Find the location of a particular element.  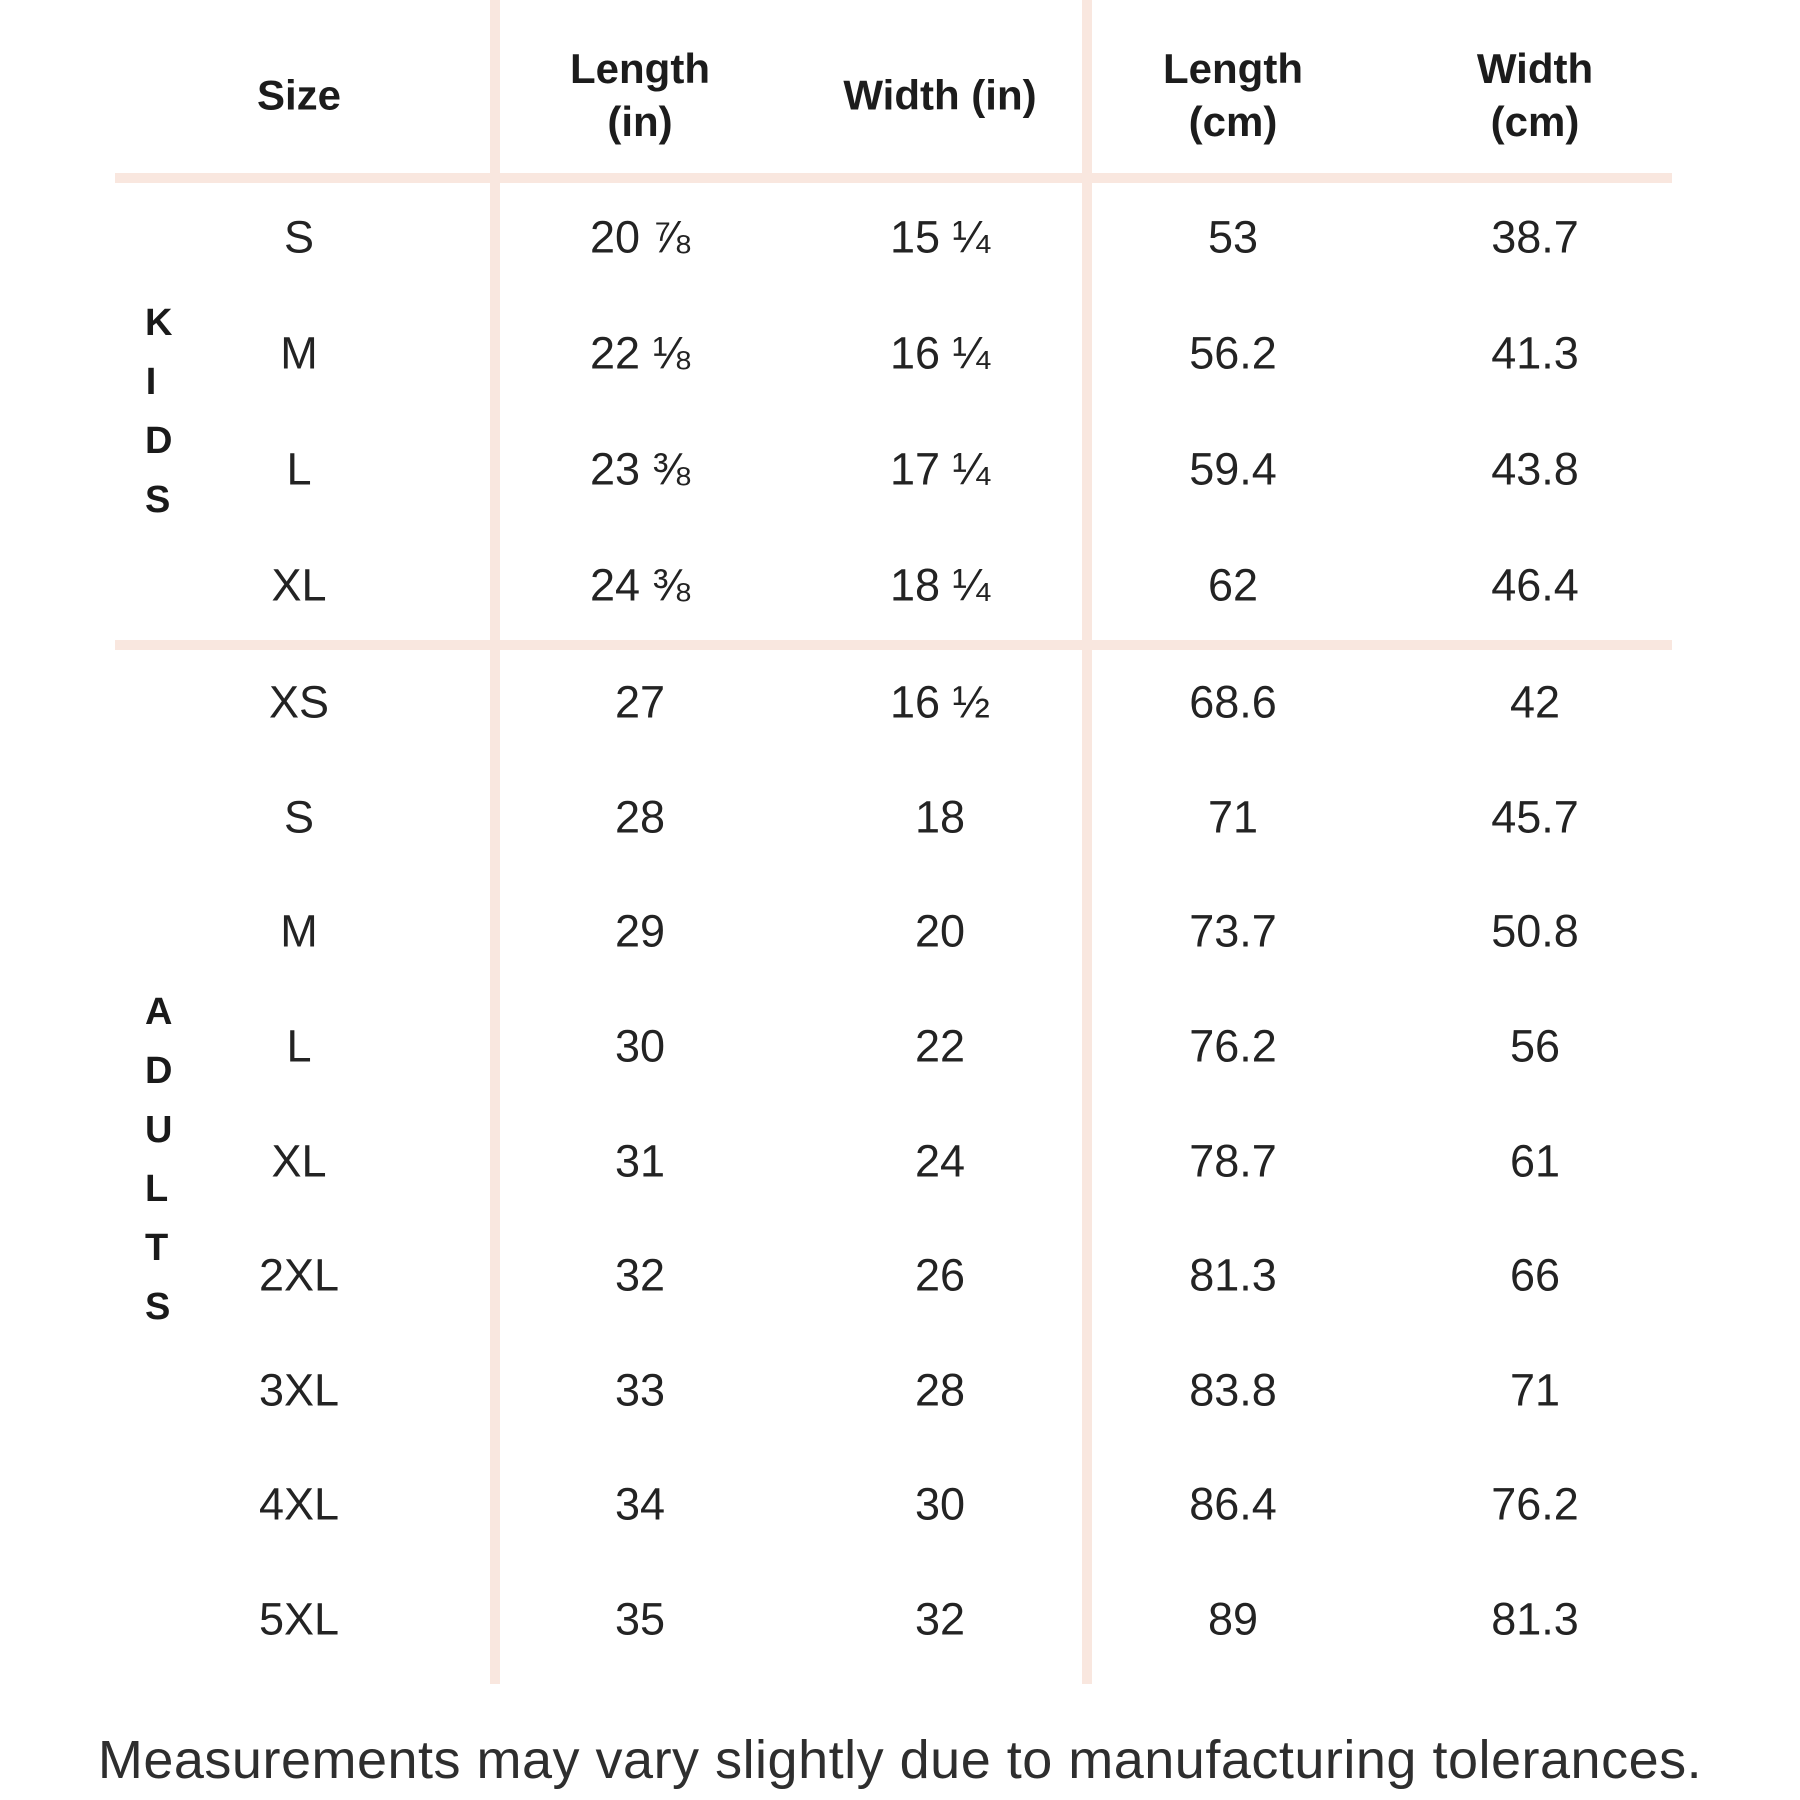

adults-row-length-cm: 71 is located at coordinates (1233, 817).